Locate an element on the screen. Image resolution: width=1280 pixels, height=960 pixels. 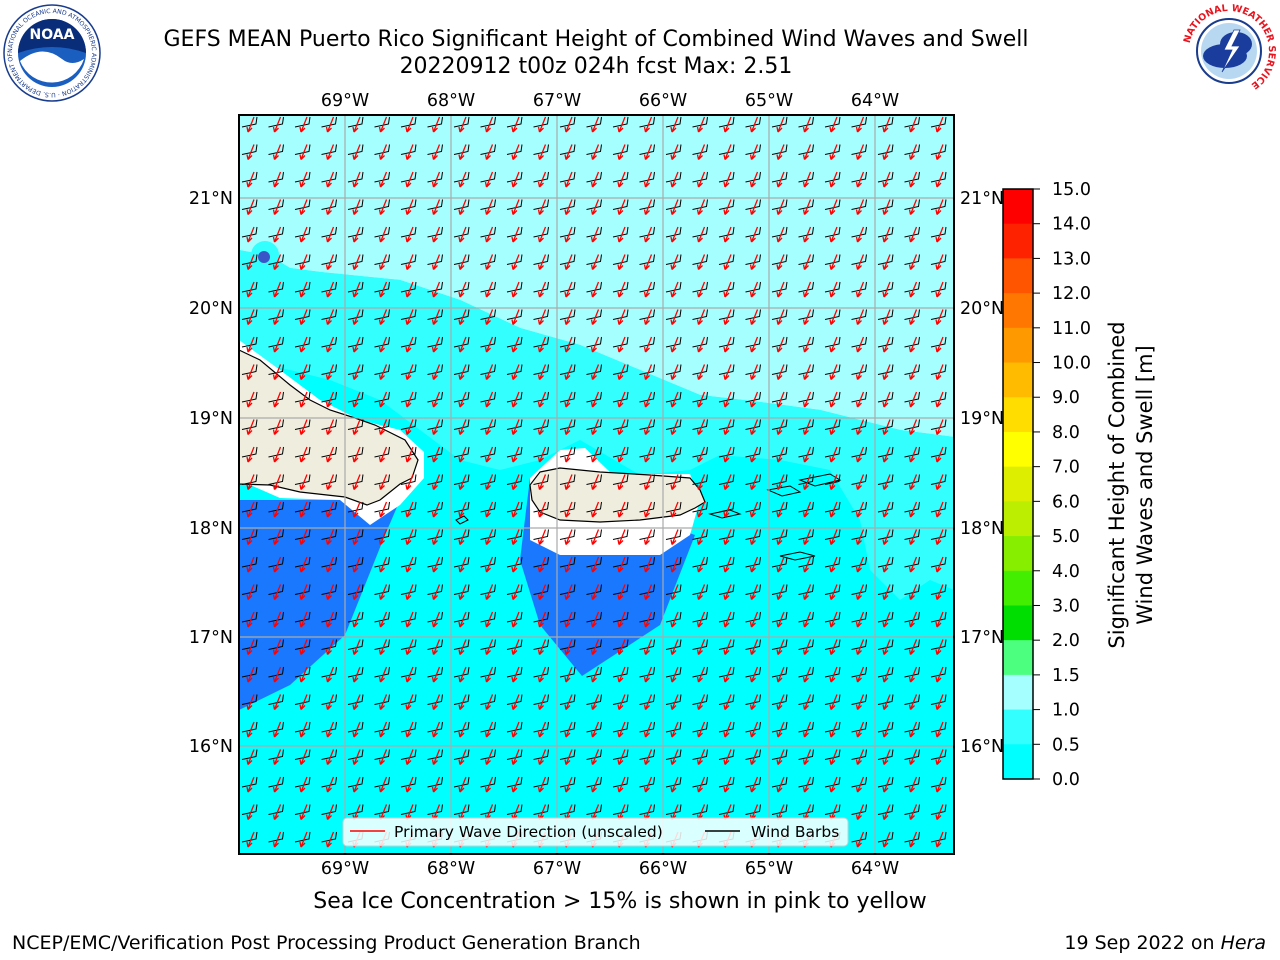
legend-barb-label: Wind Barbs is located at coordinates (795, 832).